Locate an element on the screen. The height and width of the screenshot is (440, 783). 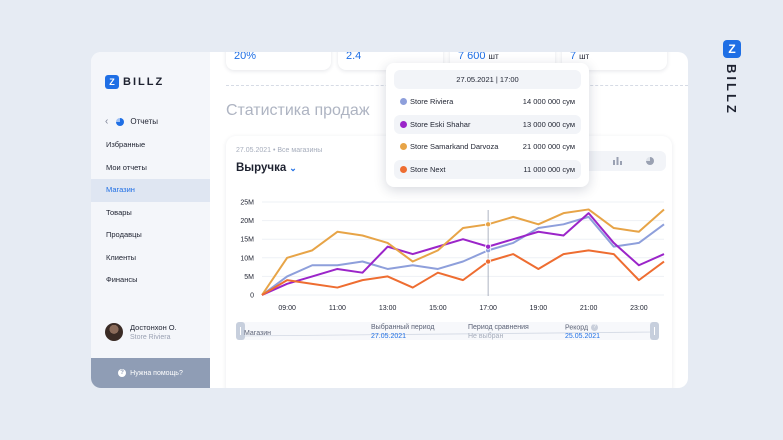
question-icon: ? is located at coordinates (122, 373).